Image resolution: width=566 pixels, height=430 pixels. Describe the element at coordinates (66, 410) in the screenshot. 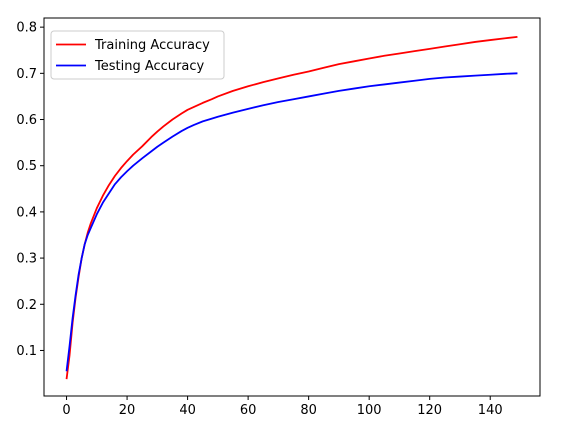

I see `x-tick-label: 0` at that location.